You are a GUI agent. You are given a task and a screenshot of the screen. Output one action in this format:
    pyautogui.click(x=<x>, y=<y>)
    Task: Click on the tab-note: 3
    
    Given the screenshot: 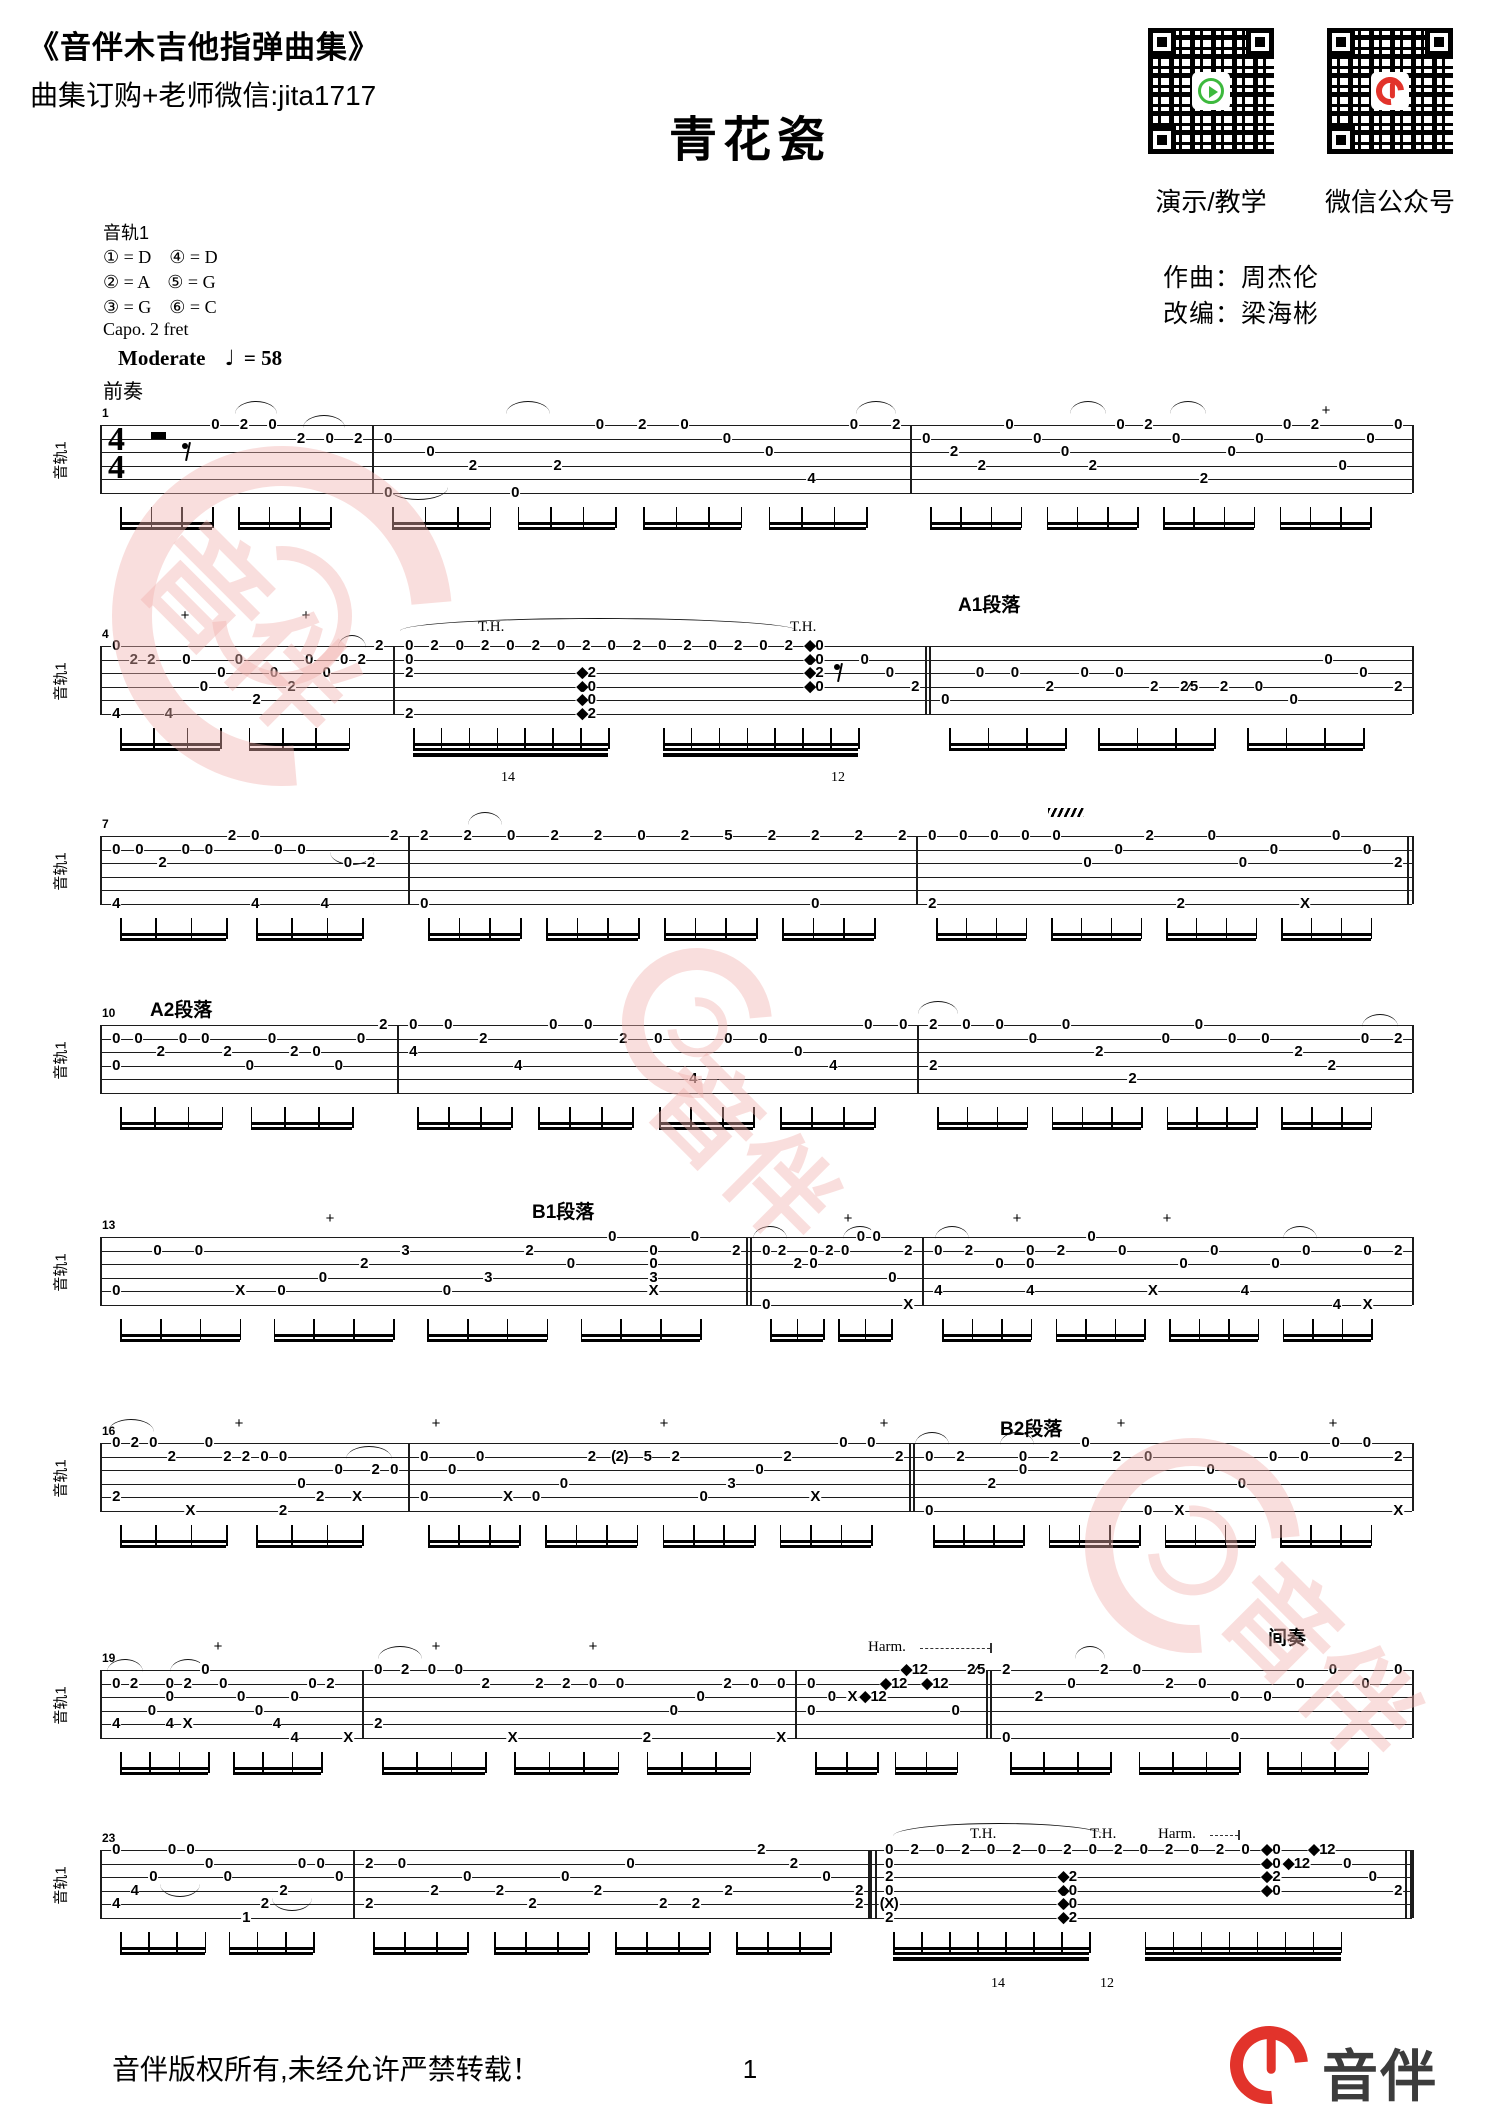 What is the action you would take?
    pyautogui.click(x=405, y=1250)
    